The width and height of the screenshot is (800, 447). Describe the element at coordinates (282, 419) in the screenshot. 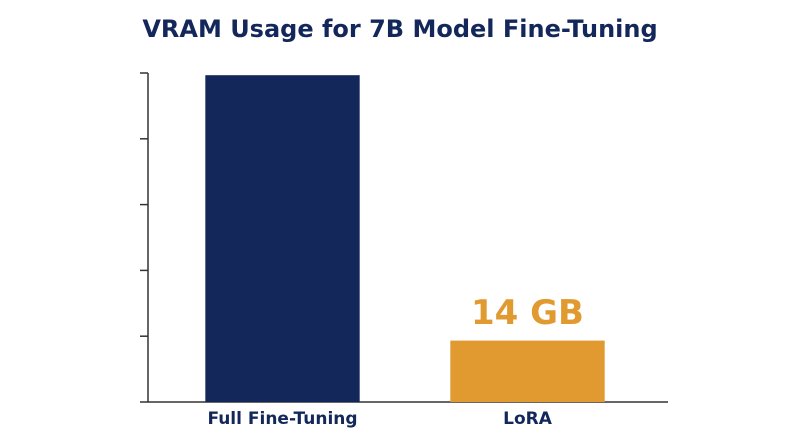

I see `x-tick-label: Full Fine-Tuning` at that location.